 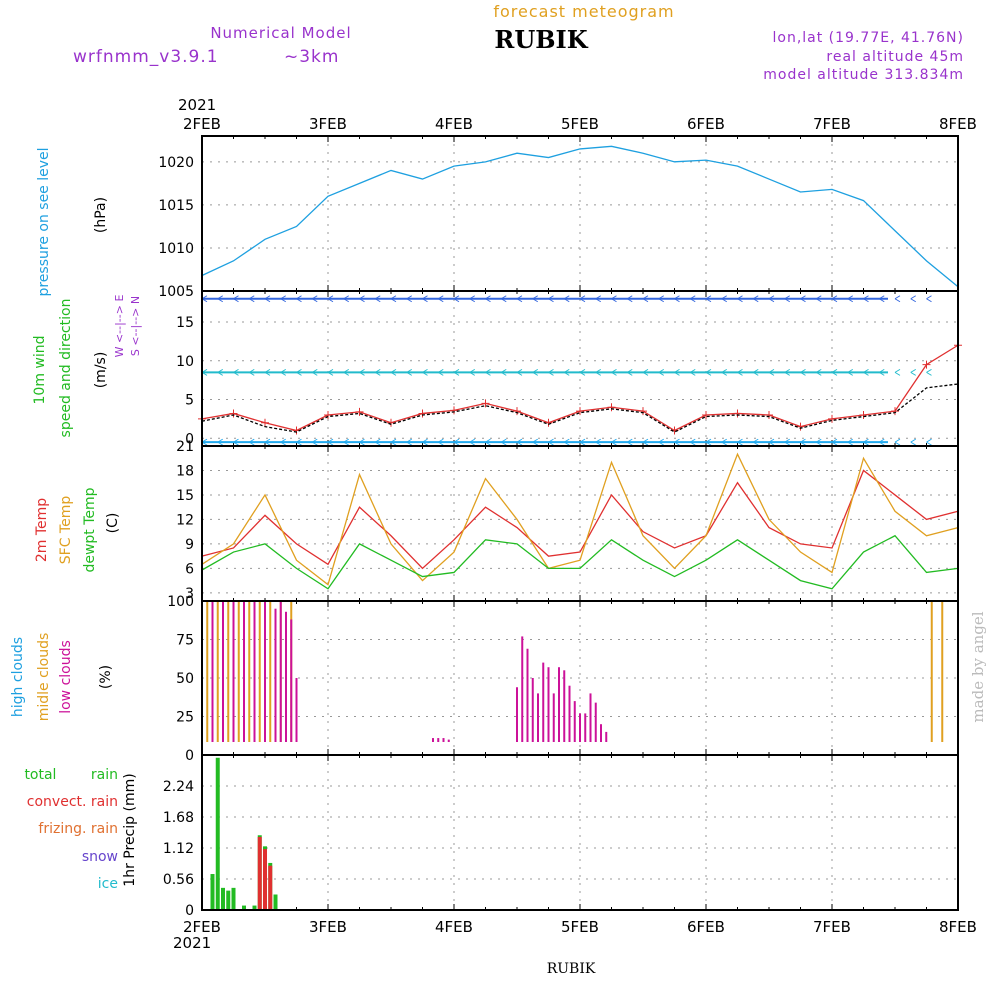 I want to click on y-tick-label: 15, so click(x=185, y=323).